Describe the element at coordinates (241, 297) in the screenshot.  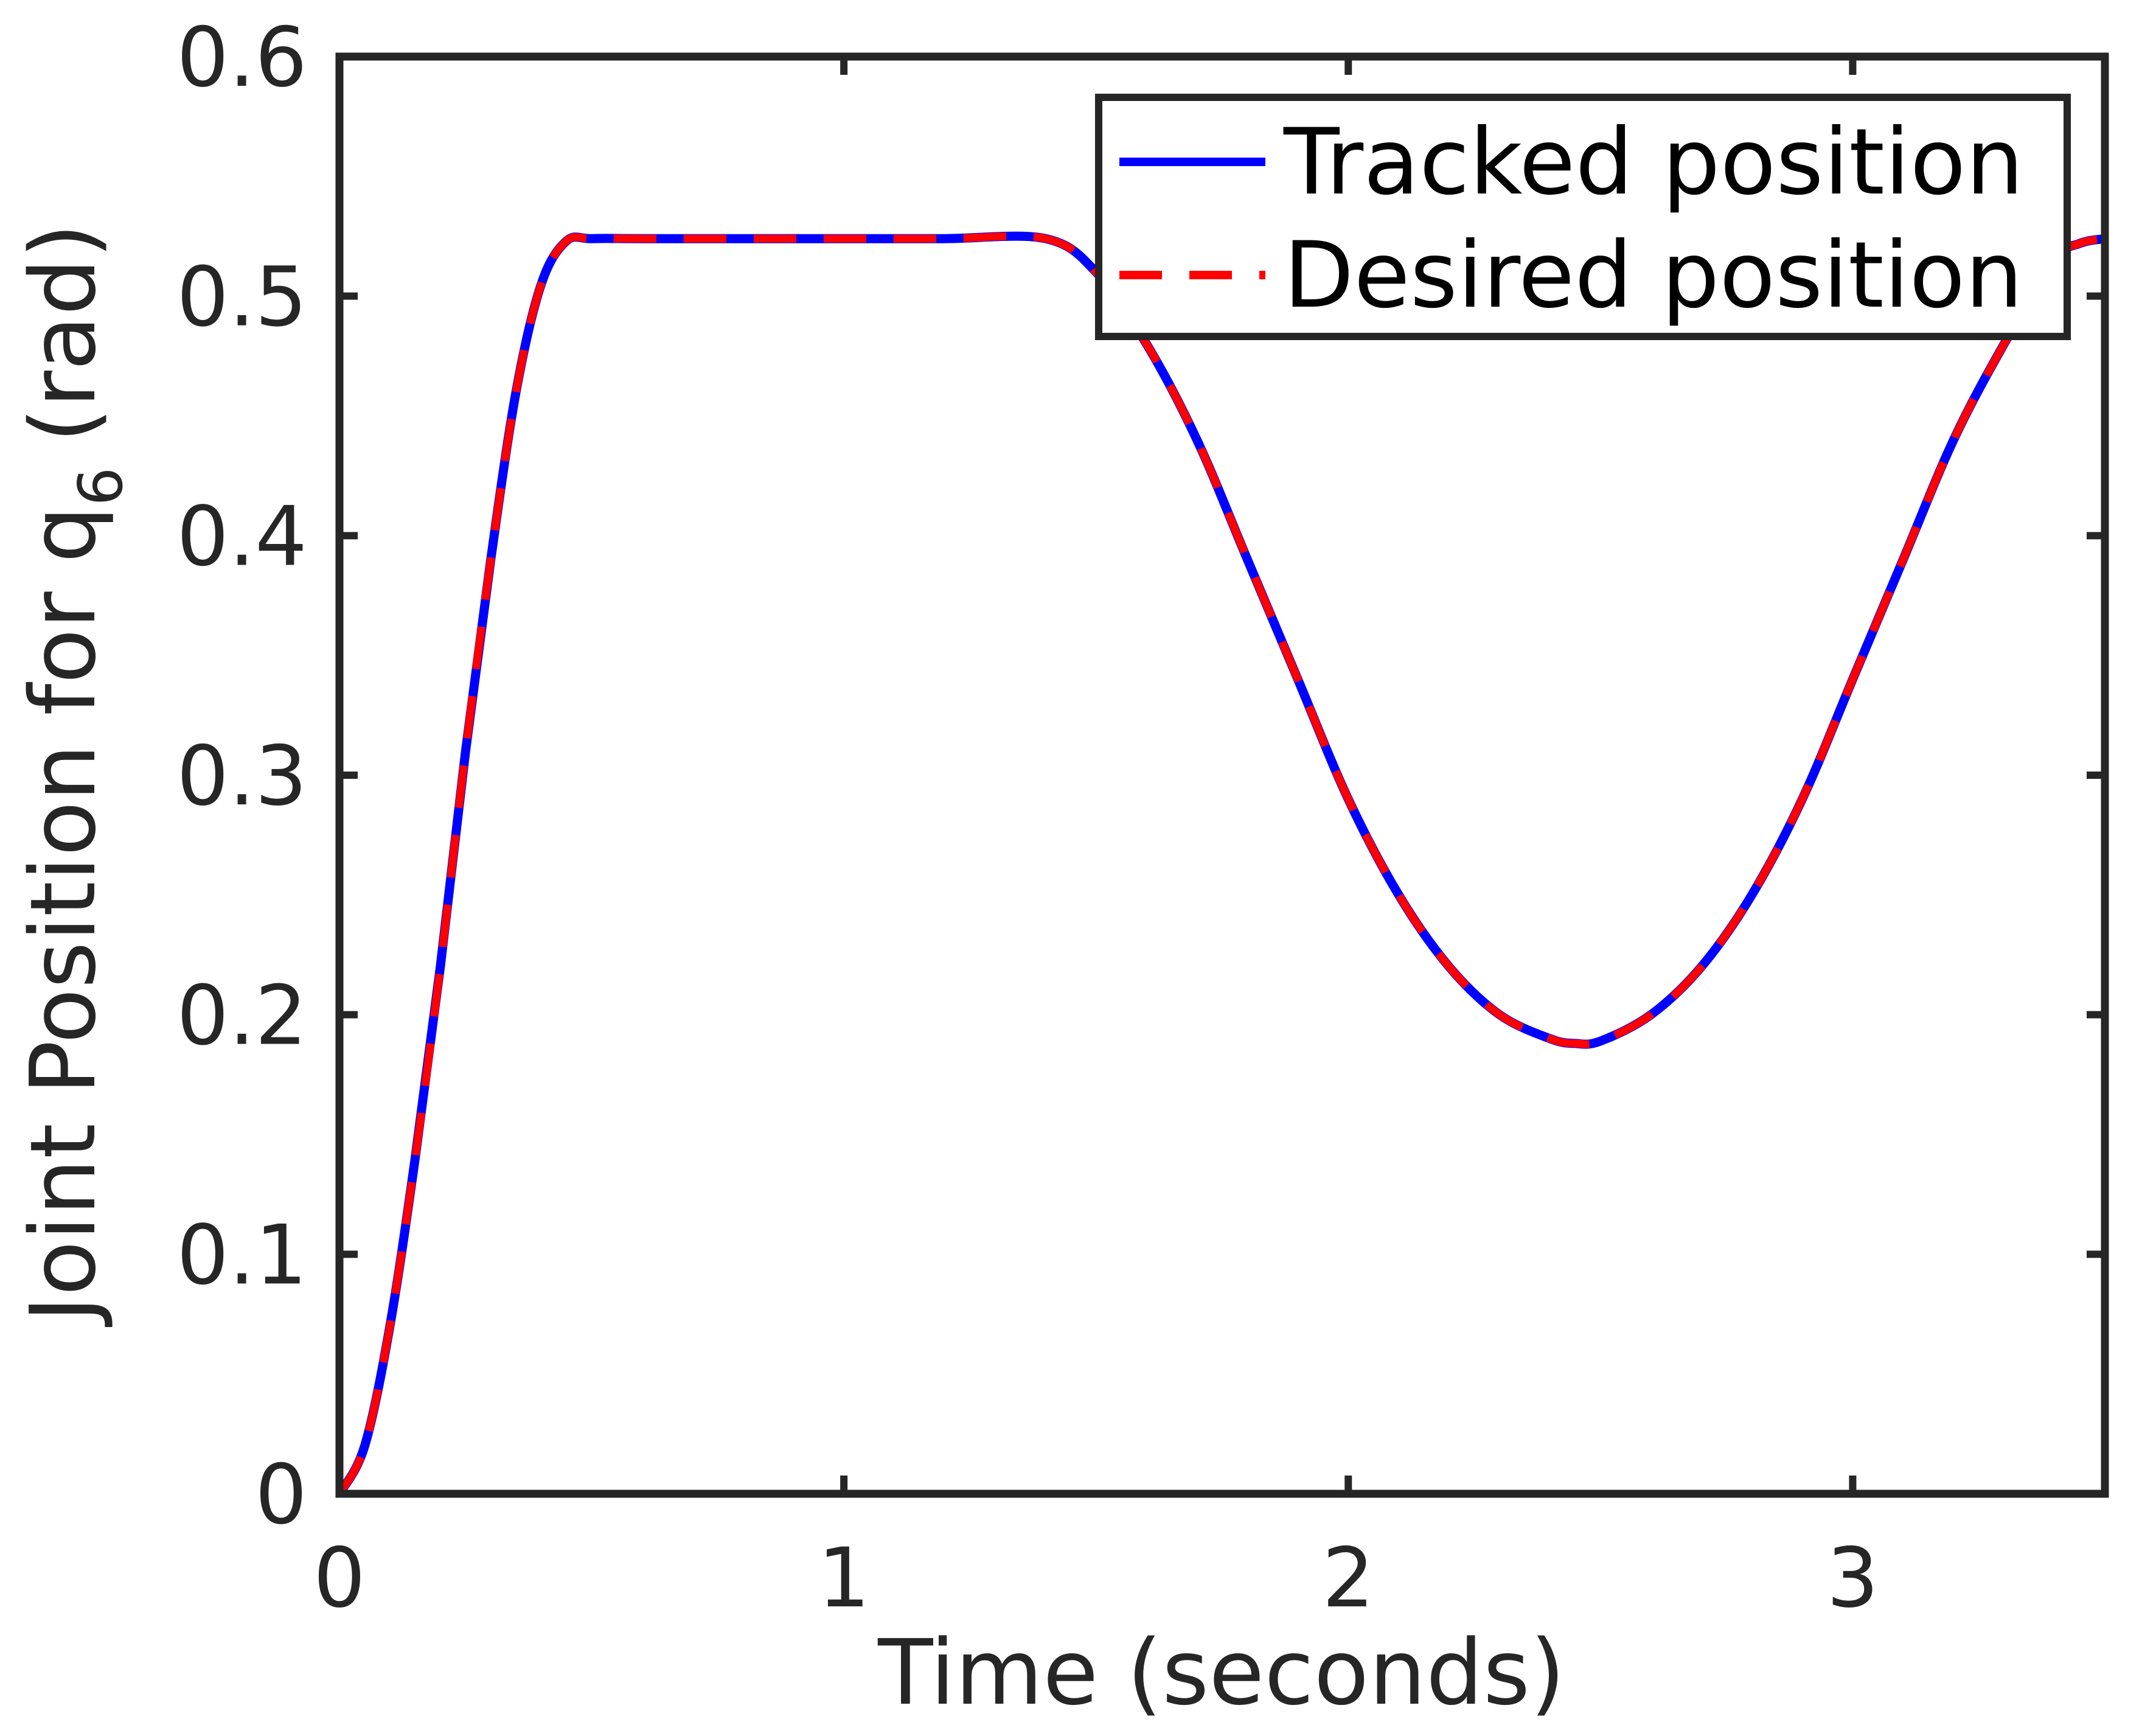
I see `y-tick-label: 0.5` at that location.